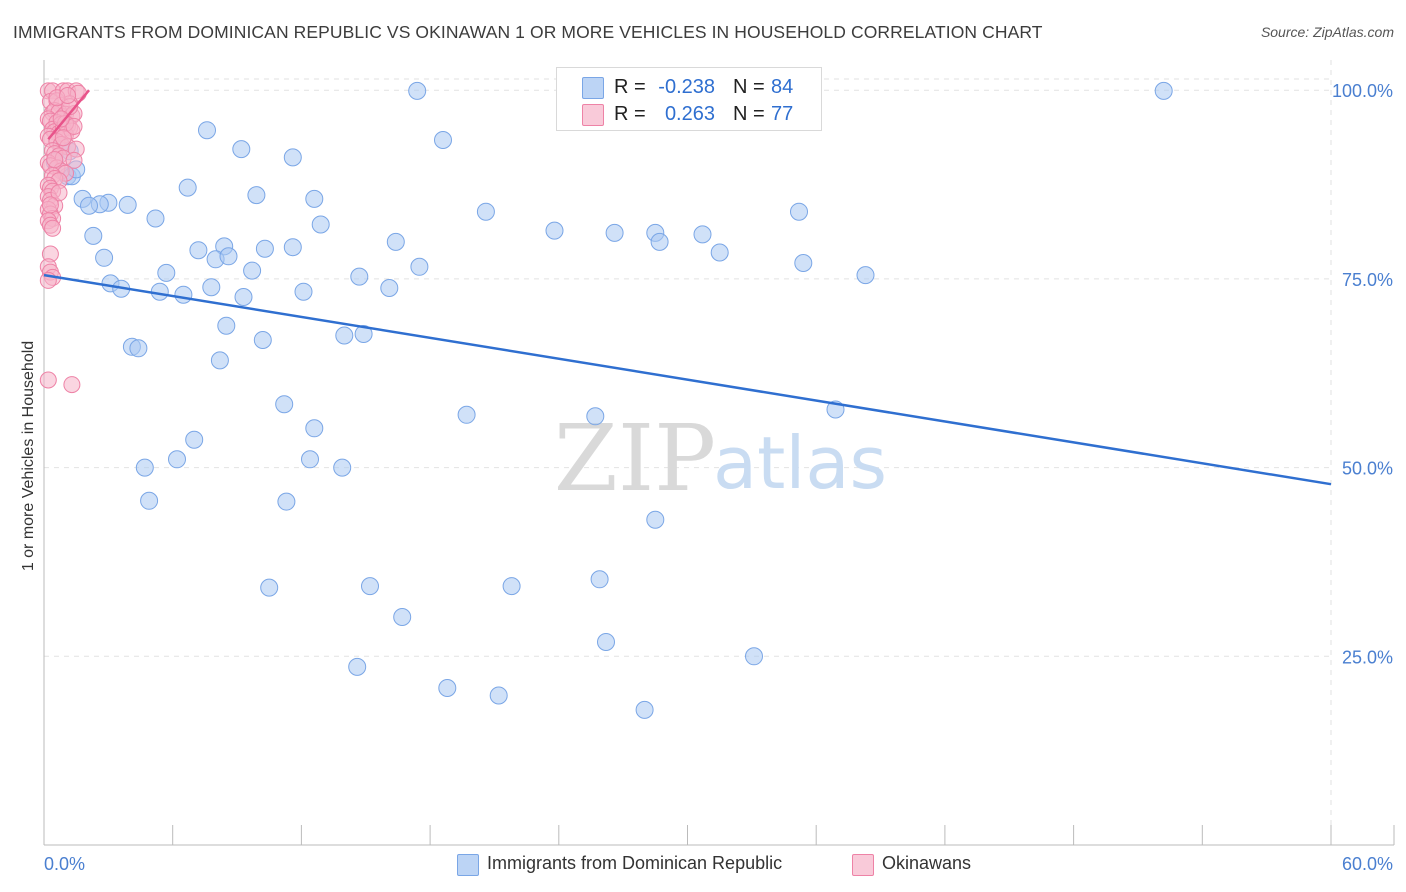 The image size is (1406, 892). I want to click on y-tick-label-0: 25.0%, so click(1367, 657).